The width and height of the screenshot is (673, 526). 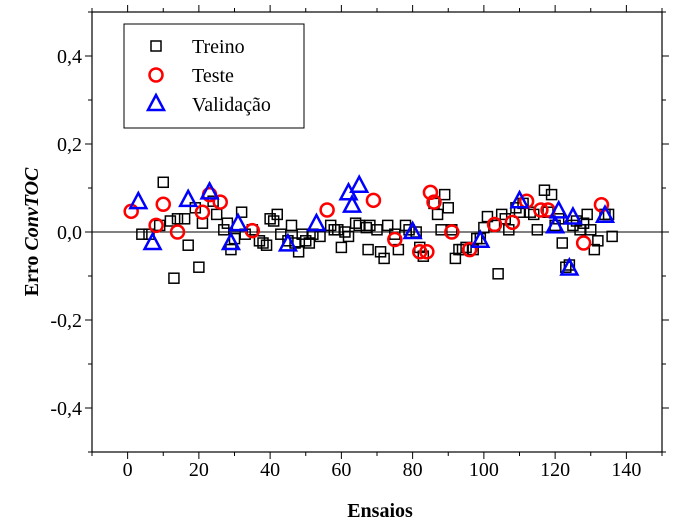 I want to click on y-tick-label: -0,2, so click(x=66, y=321).